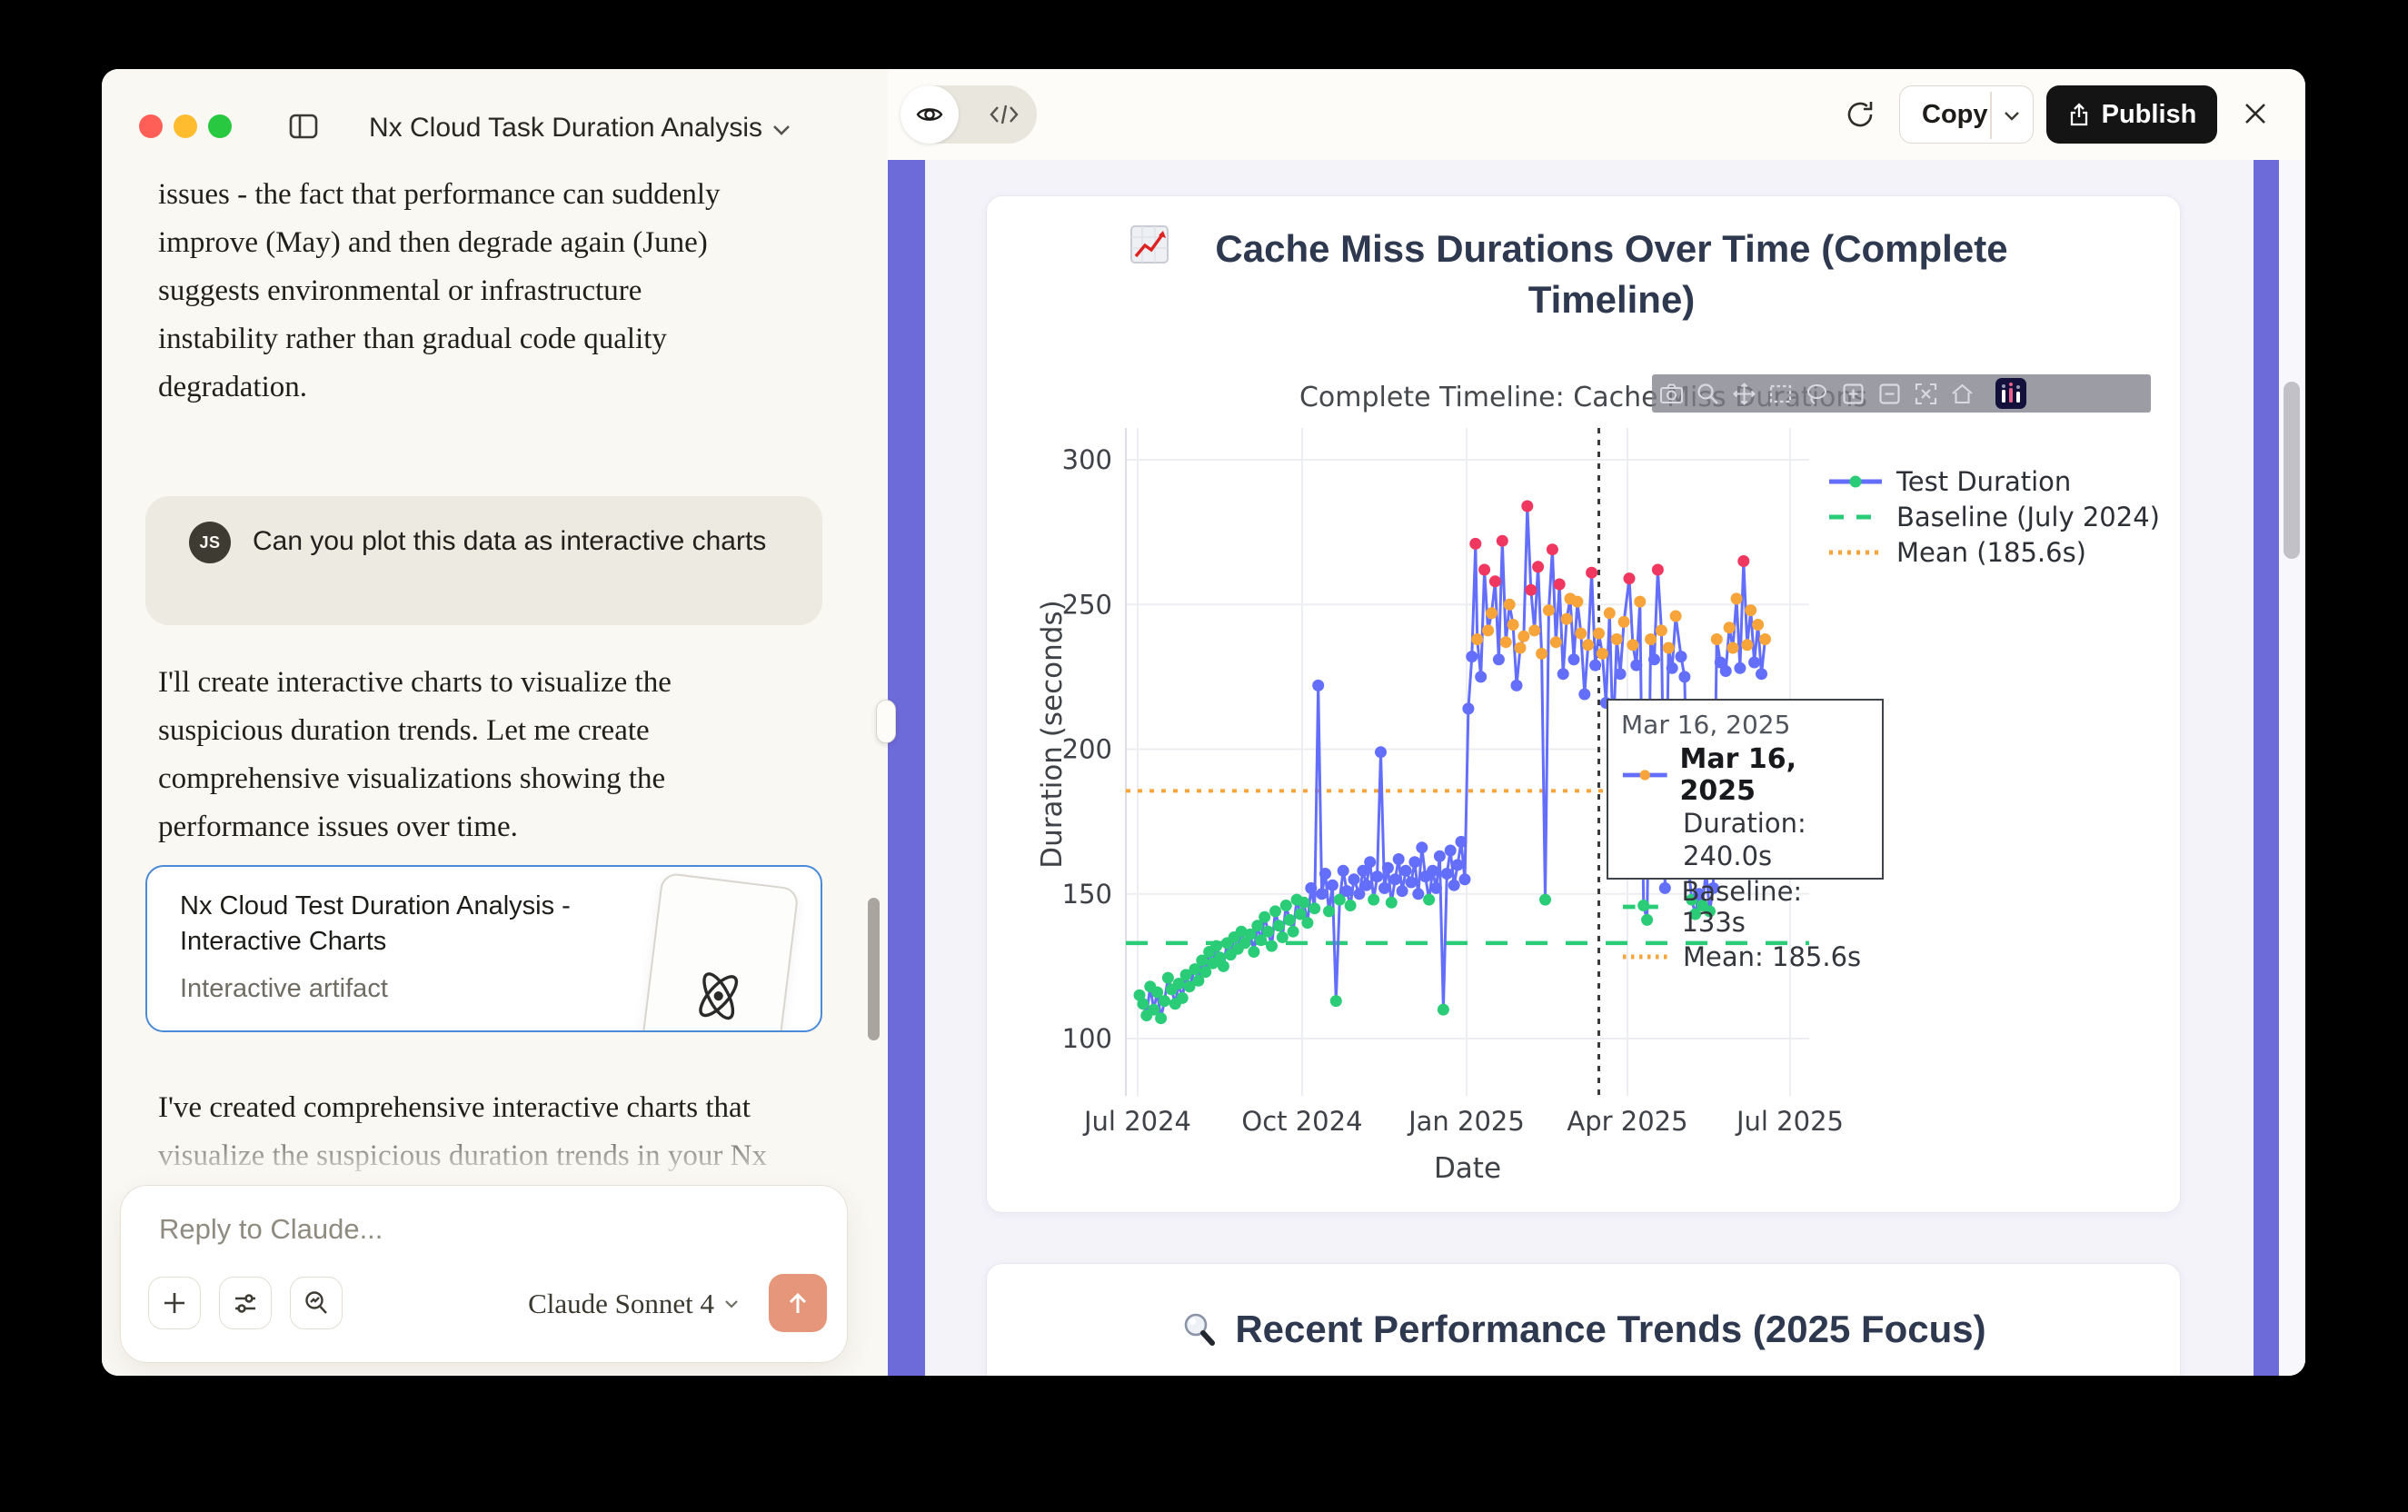 This screenshot has width=2408, height=1512. Describe the element at coordinates (1149, 244) in the screenshot. I see `chart-increasing-icon` at that location.